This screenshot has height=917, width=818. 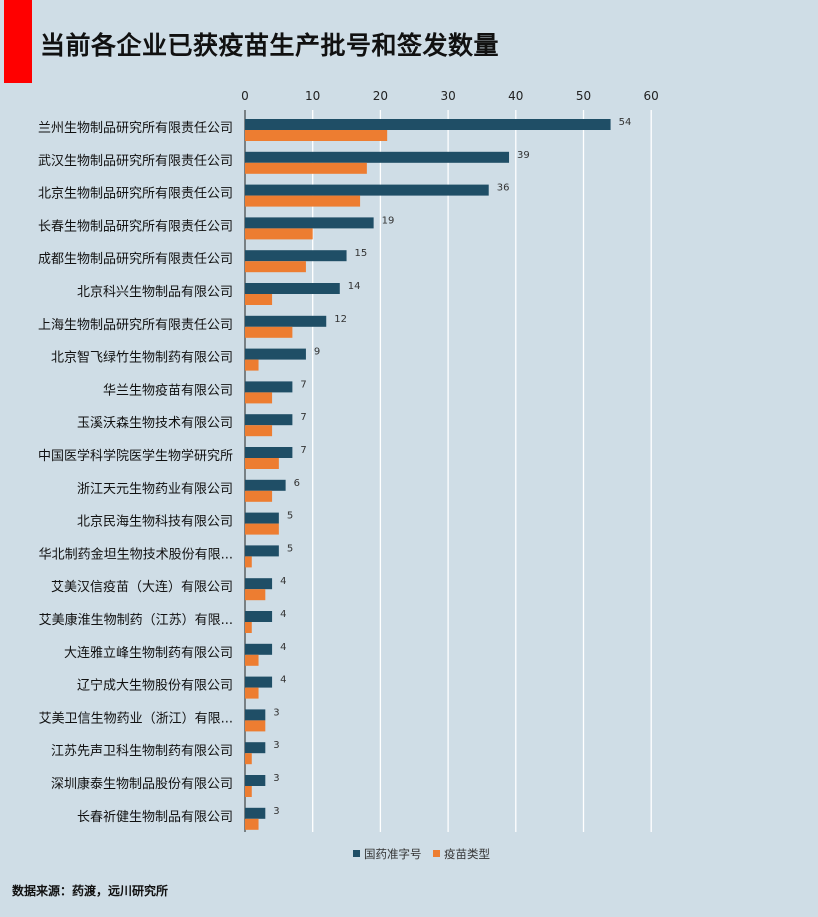 I want to click on category-label: 玉溪沃森生物技术有限公司, so click(x=155, y=423).